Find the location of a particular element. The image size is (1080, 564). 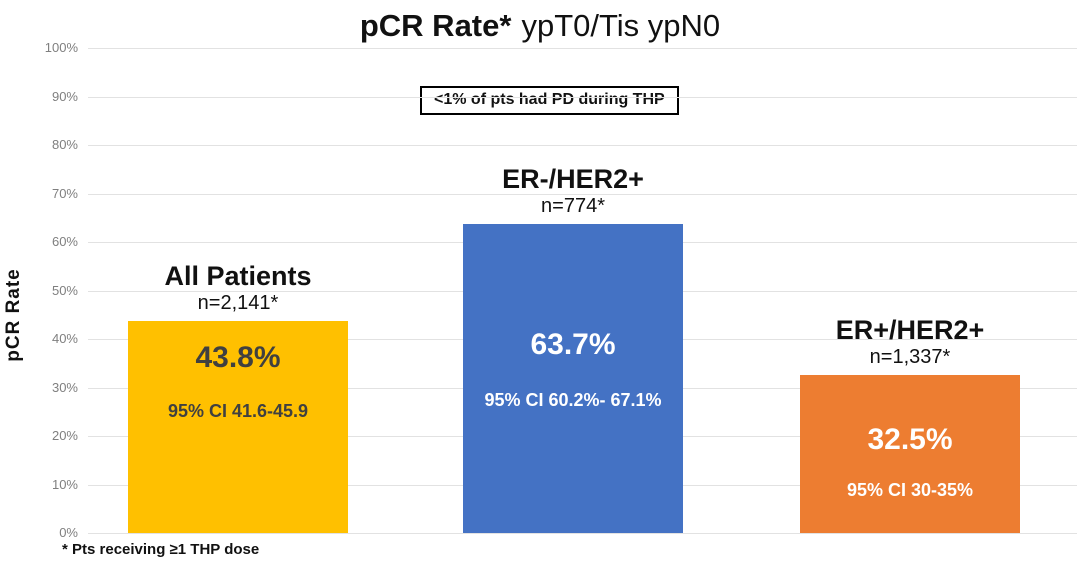

y-tick-label: 70% is located at coordinates (64, 193).